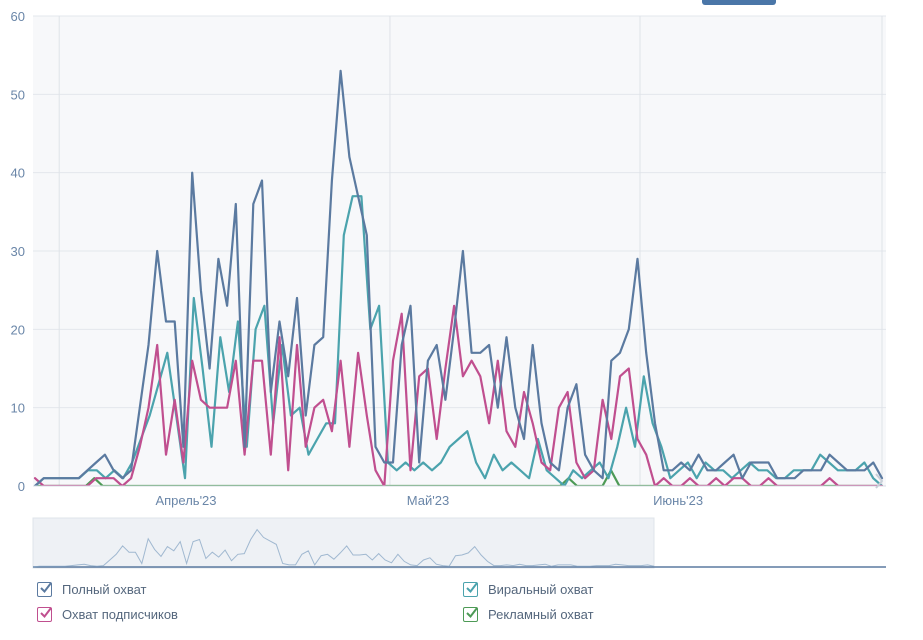 The image size is (923, 640). I want to click on legend-label: Полный охват, so click(104, 589).